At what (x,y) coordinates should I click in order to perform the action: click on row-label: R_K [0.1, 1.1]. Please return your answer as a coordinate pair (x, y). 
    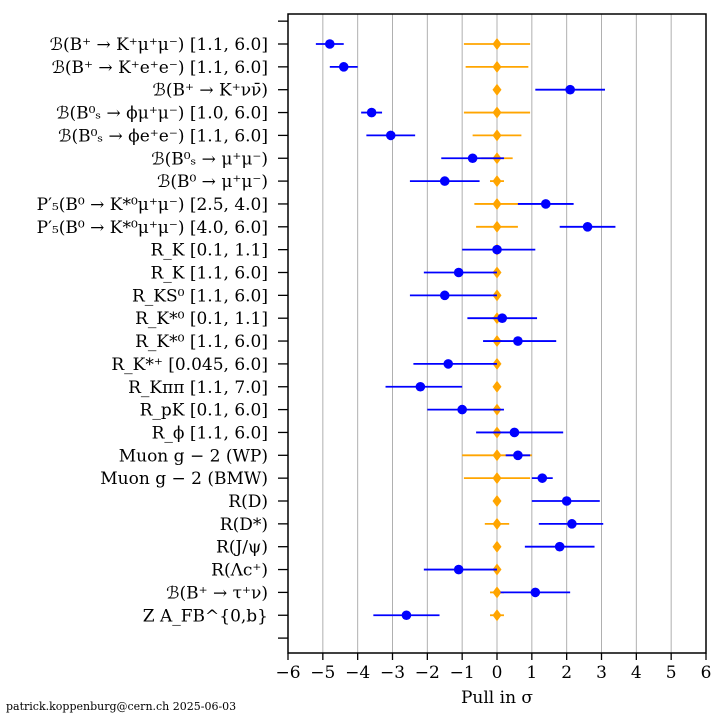
    Looking at the image, I should click on (209, 251).